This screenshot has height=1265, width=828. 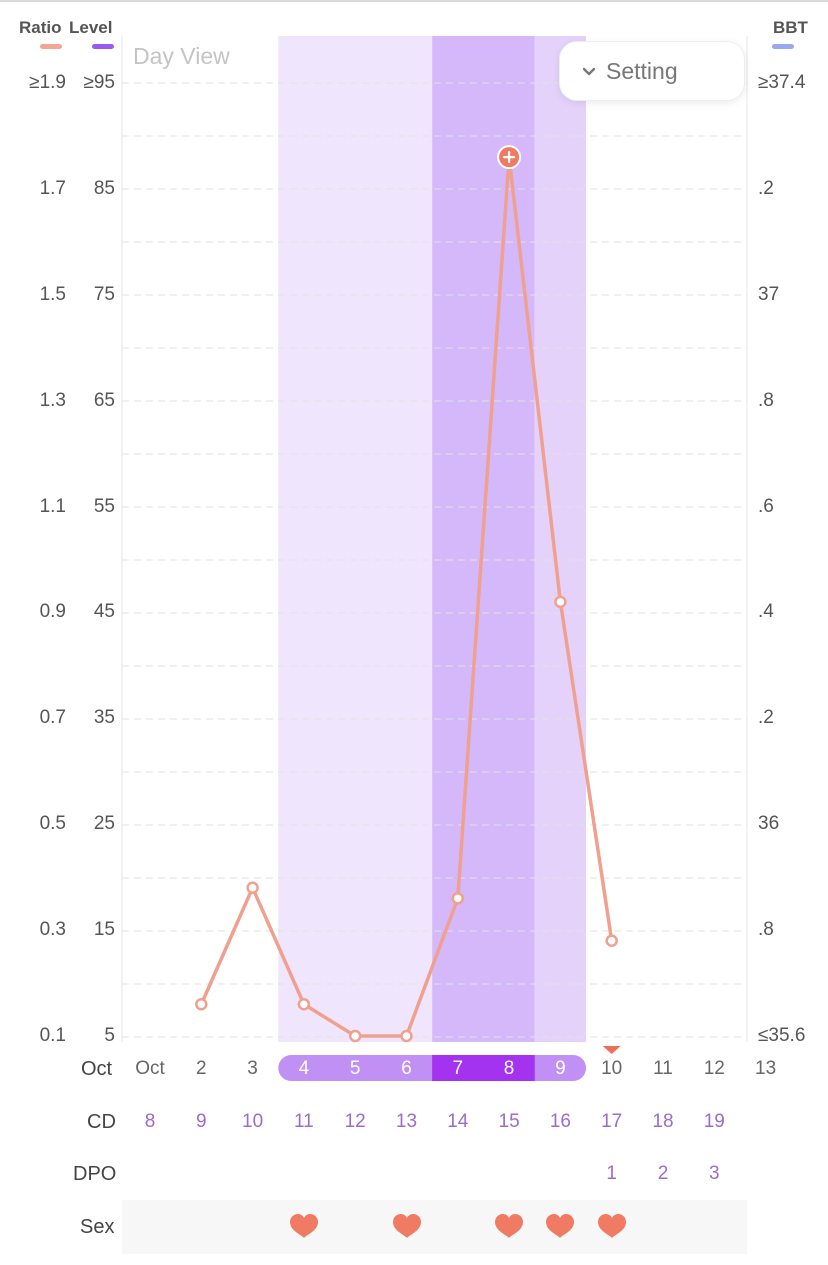 I want to click on chevron-down-icon, so click(x=589, y=71).